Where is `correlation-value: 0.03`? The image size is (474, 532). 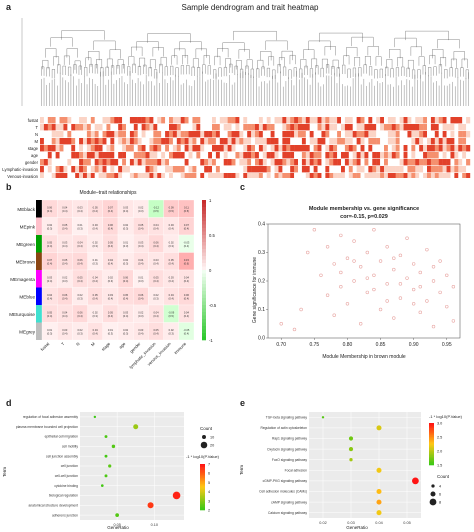 correlation-value: 0.03 is located at coordinates (50, 277).